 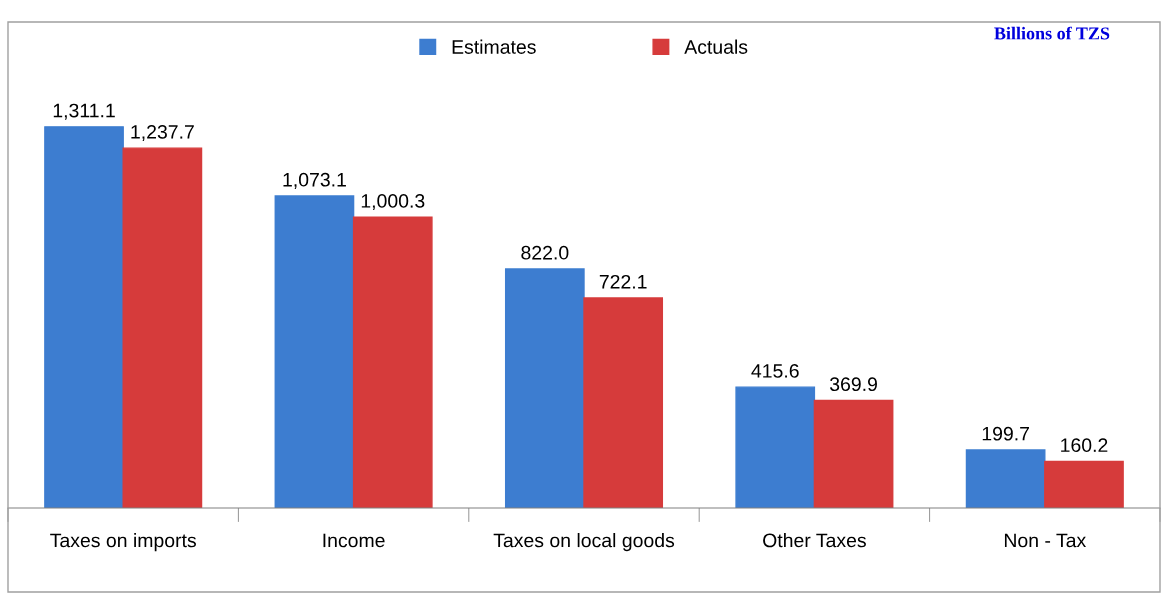 What do you see at coordinates (314, 180) in the screenshot?
I see `data-label: 1,073.1` at bounding box center [314, 180].